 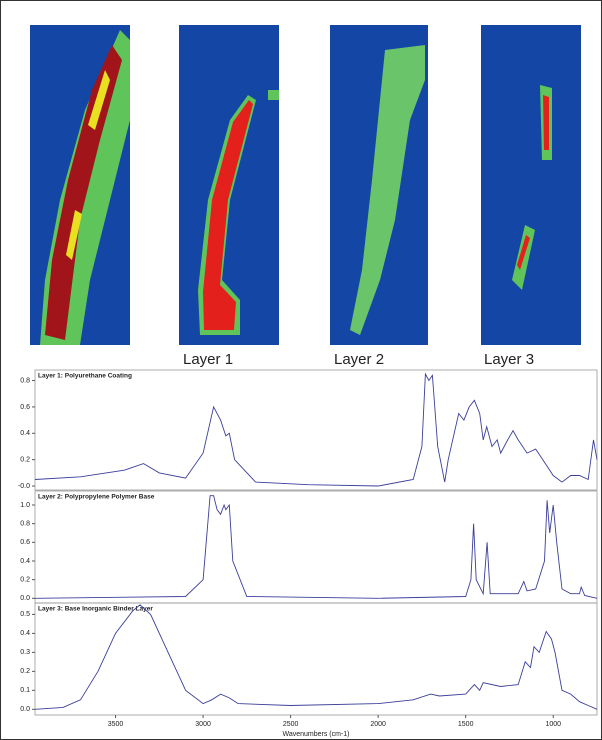 I want to click on x-tick-label: 1500, so click(x=466, y=724).